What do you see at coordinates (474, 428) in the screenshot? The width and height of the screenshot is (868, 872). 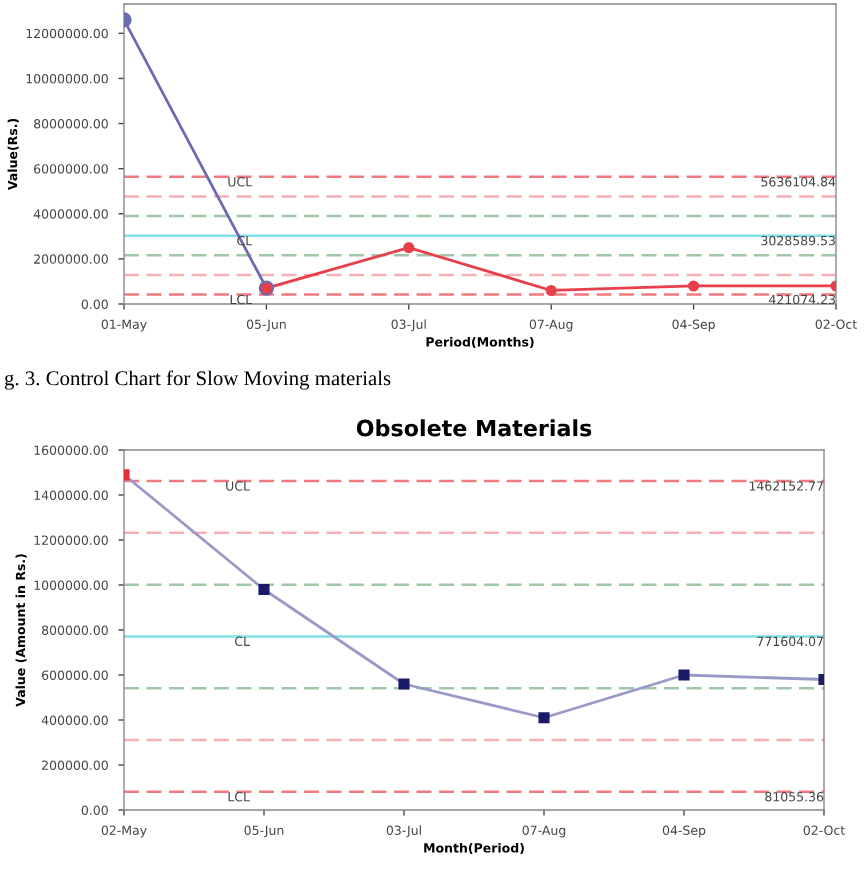 I see `chart-title: Obsolete Materials` at bounding box center [474, 428].